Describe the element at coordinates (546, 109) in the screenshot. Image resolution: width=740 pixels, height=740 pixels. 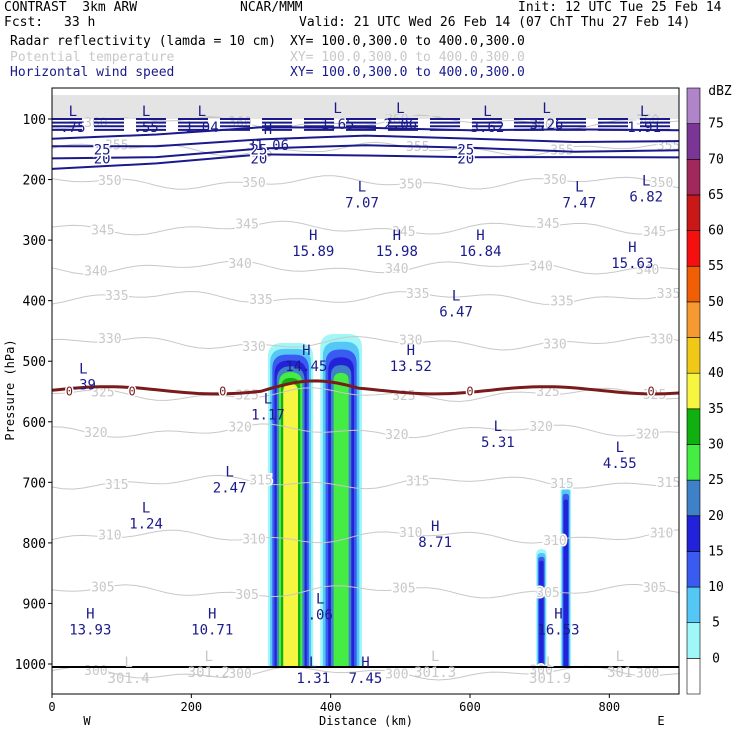
I see `extremum-L-marker-6: L` at that location.